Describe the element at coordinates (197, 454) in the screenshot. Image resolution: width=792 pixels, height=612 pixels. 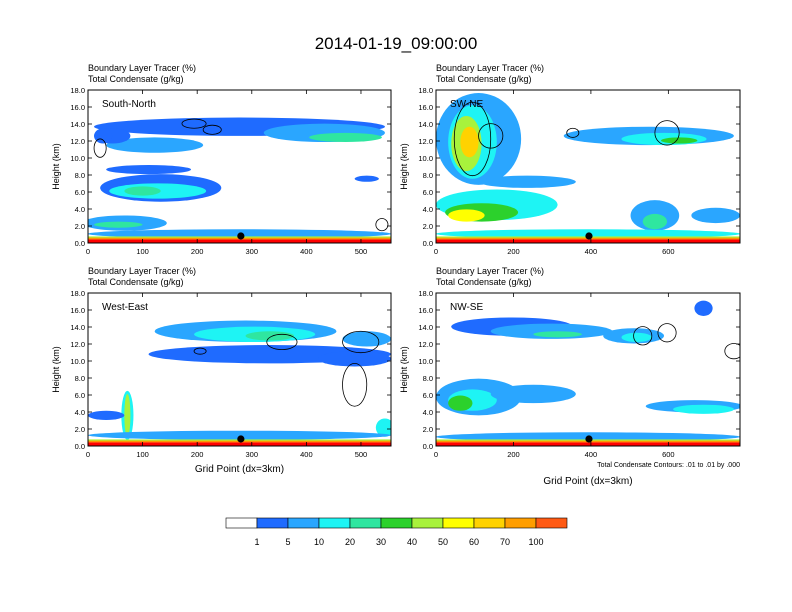
I see `x-tick-label: 200` at that location.